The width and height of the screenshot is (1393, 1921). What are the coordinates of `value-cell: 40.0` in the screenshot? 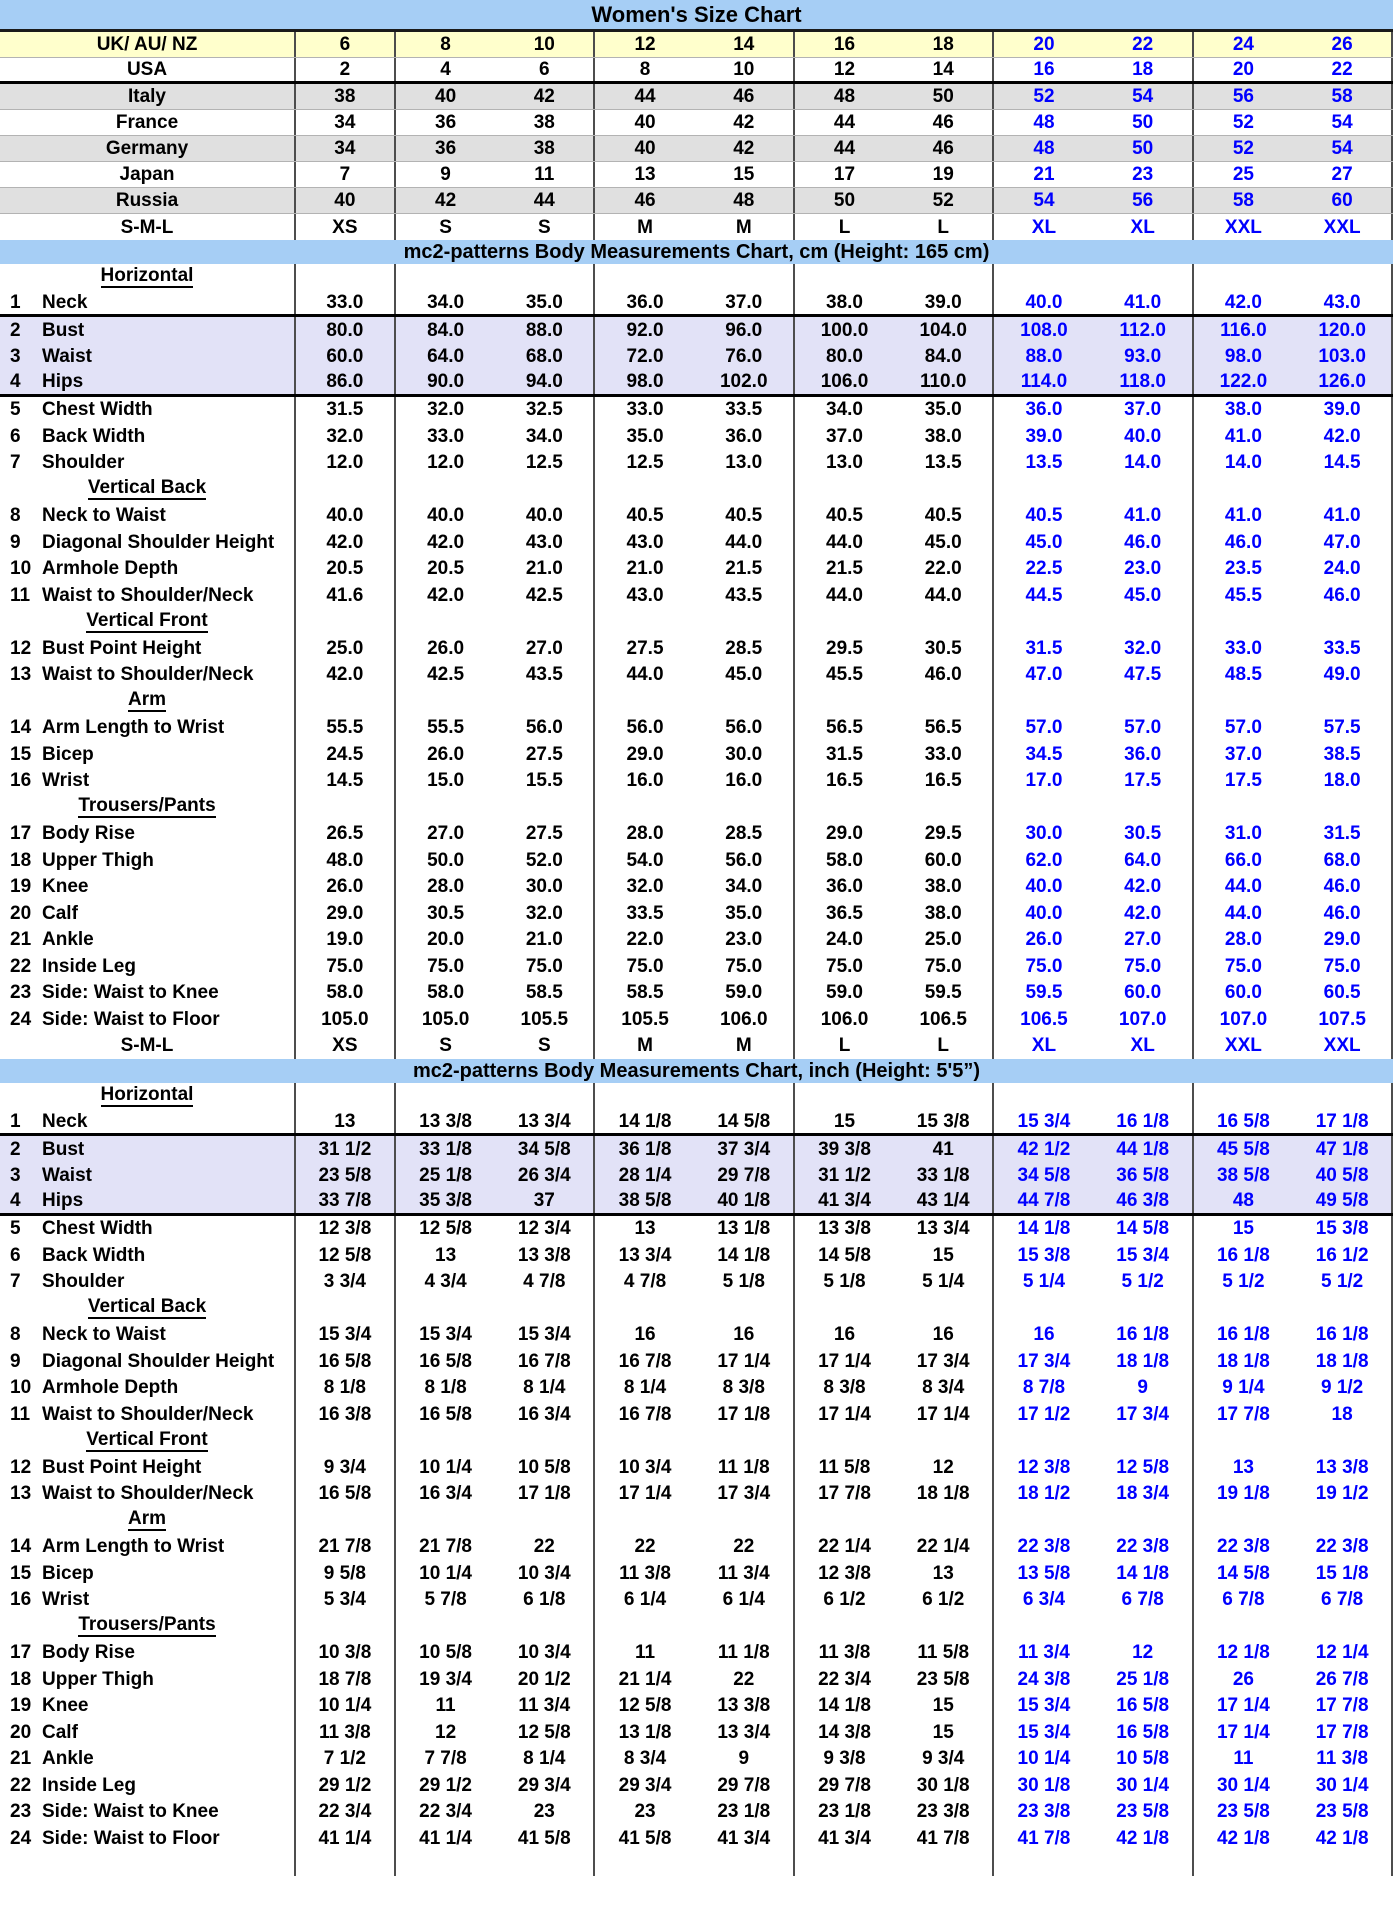 It's located at (1144, 436).